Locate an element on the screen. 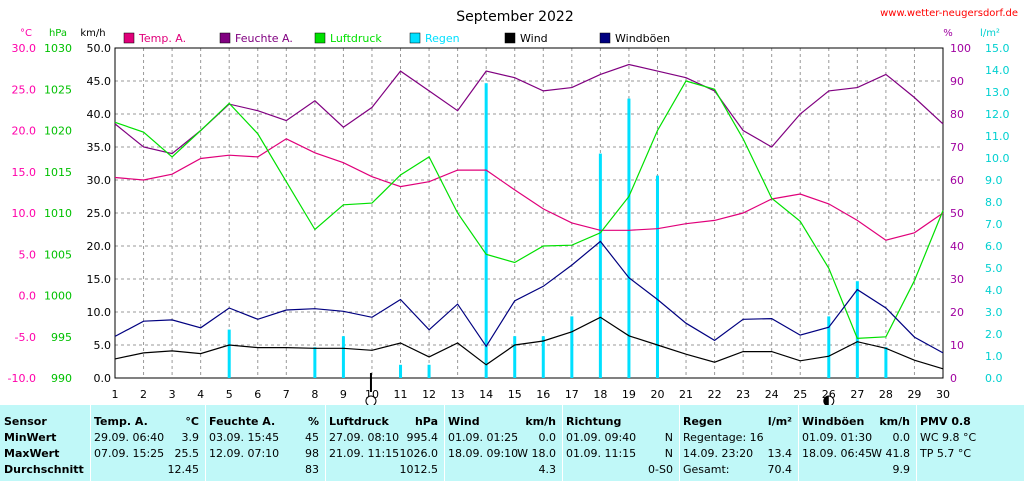  stats-header-label: Regen is located at coordinates (703, 421).